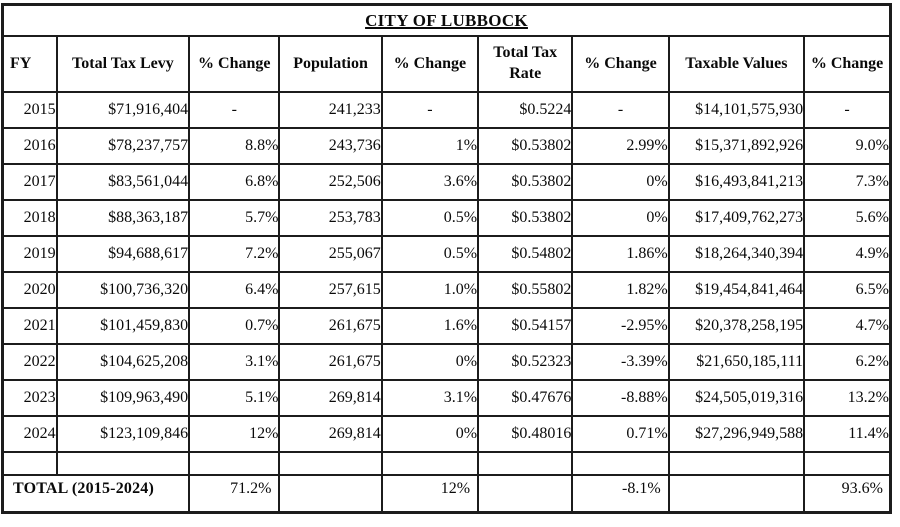  What do you see at coordinates (847, 434) in the screenshot?
I see `table-cell: 11.4%` at bounding box center [847, 434].